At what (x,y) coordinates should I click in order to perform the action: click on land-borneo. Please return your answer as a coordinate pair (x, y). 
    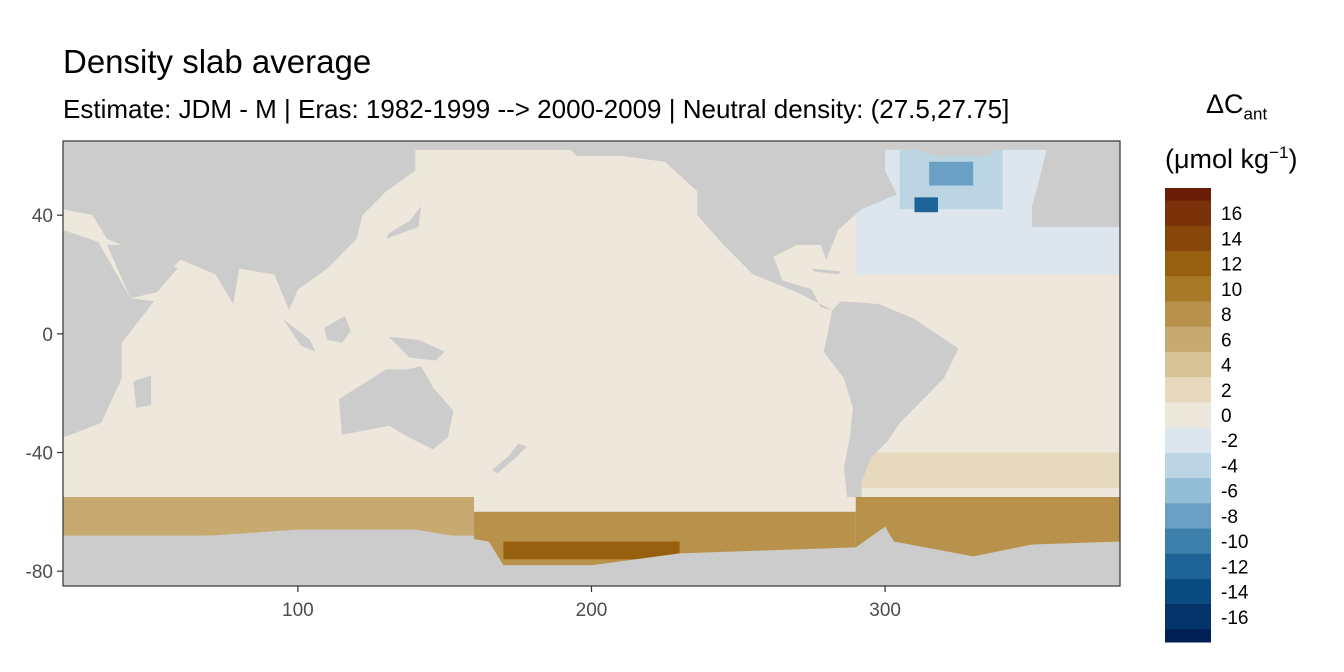
    Looking at the image, I should click on (337, 329).